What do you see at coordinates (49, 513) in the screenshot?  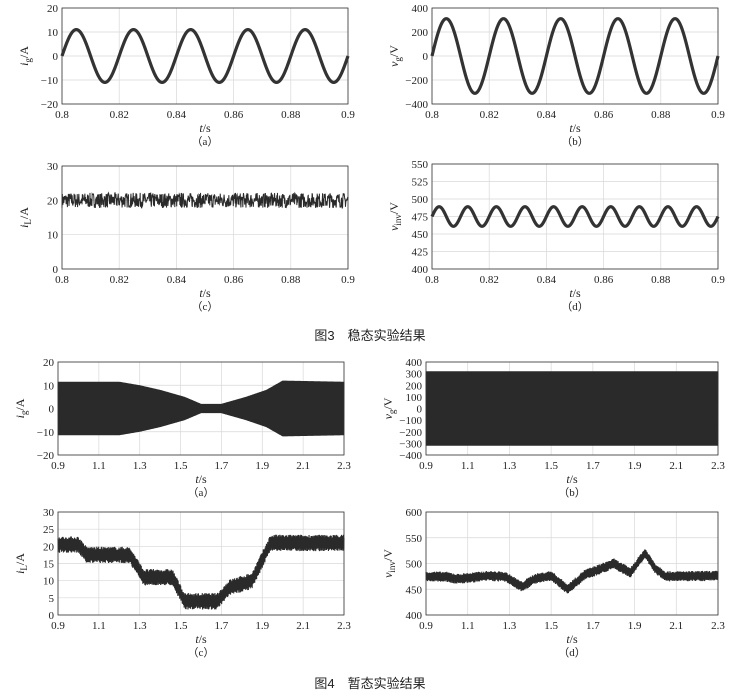 I see `y-tick-label: 30` at bounding box center [49, 513].